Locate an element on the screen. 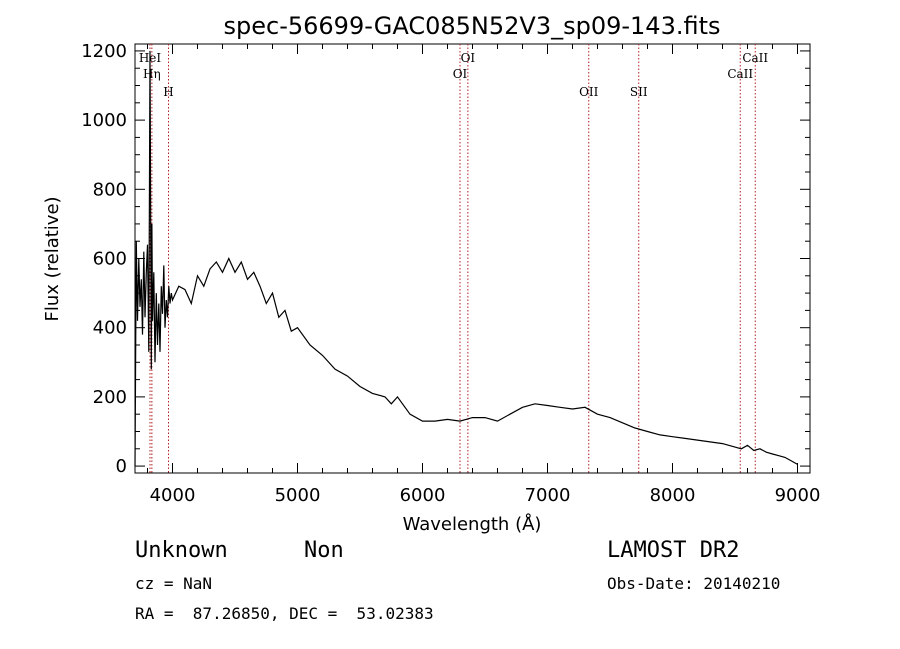 This screenshot has height=649, width=900. spectral-line-label: OII is located at coordinates (589, 92).